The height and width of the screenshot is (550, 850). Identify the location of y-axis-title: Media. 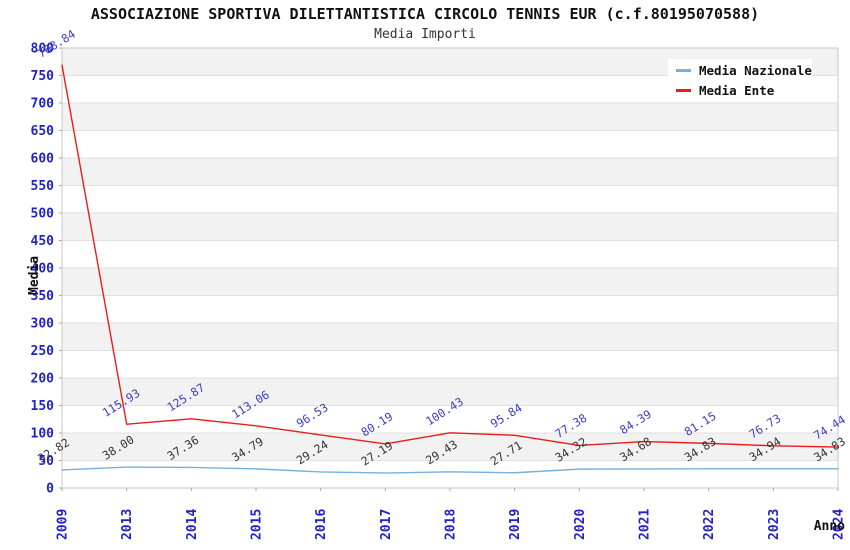
(34, 275).